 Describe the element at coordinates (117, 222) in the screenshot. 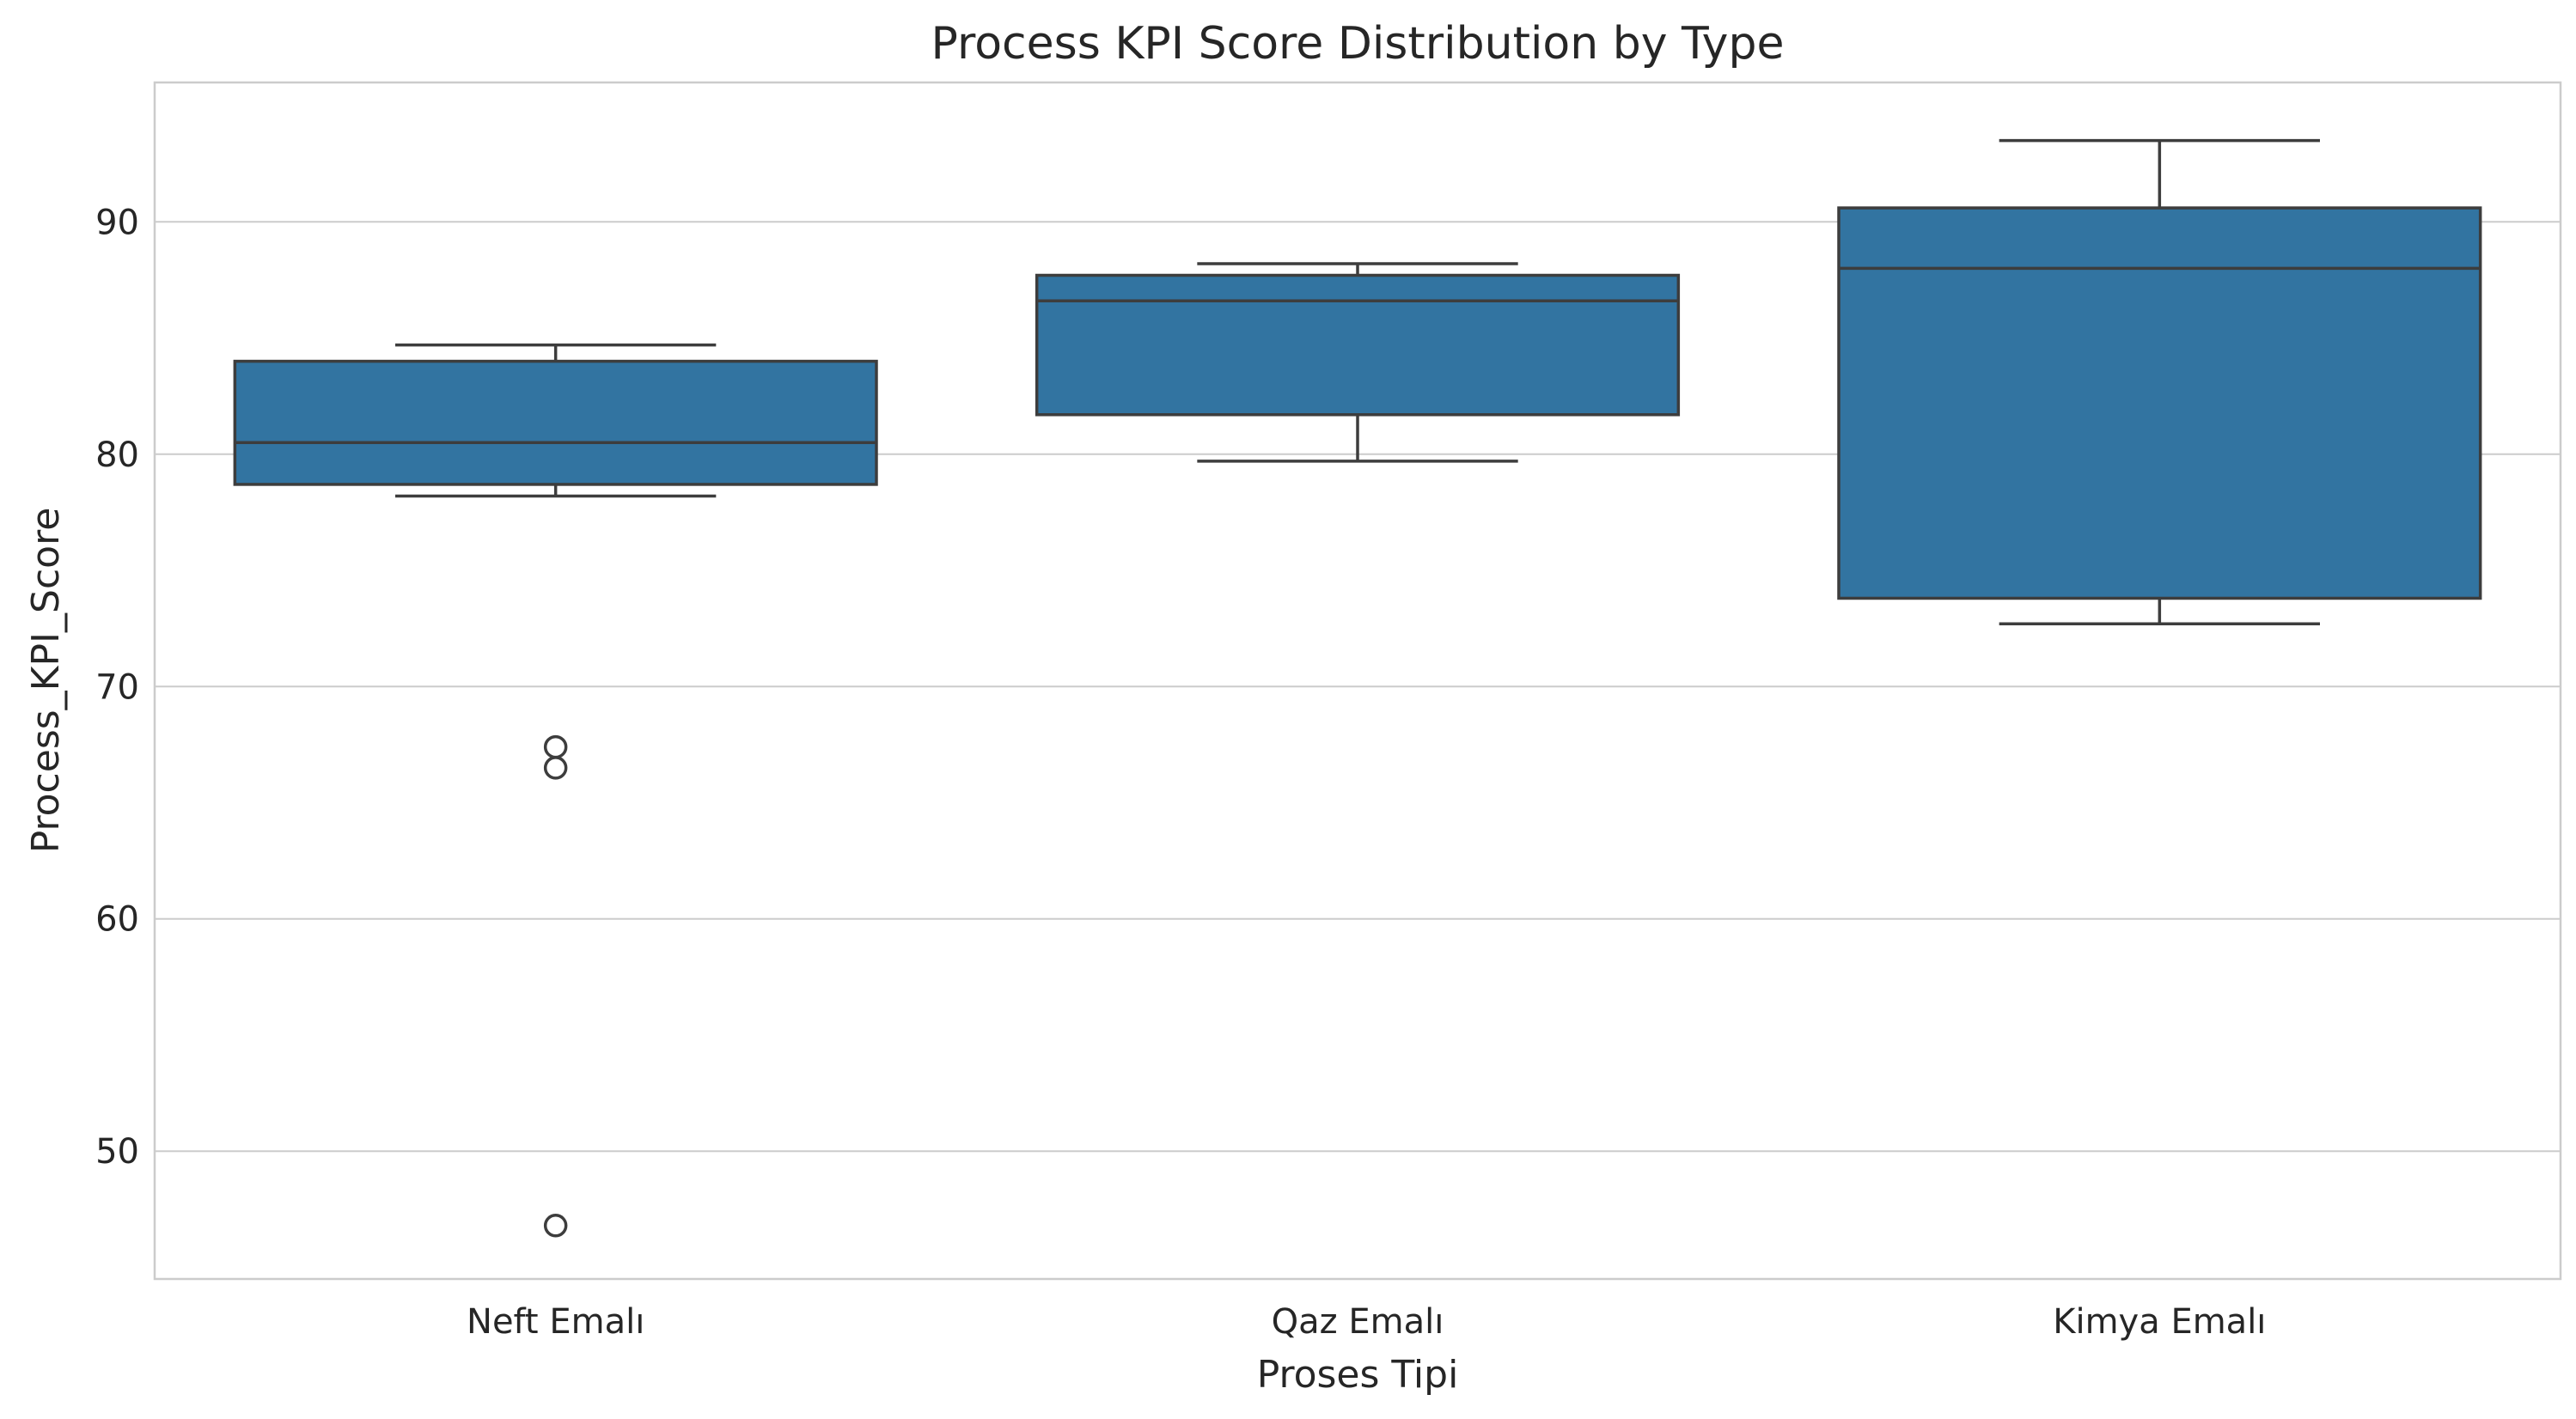

I see `y-tick-label: 90` at that location.